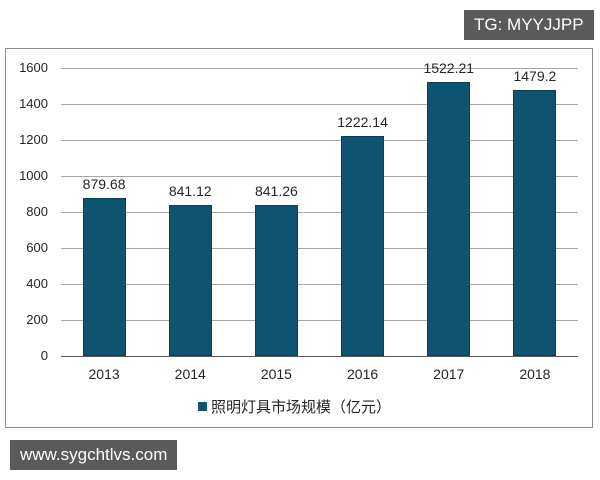  Describe the element at coordinates (37, 283) in the screenshot. I see `y-tick-label: 400` at that location.